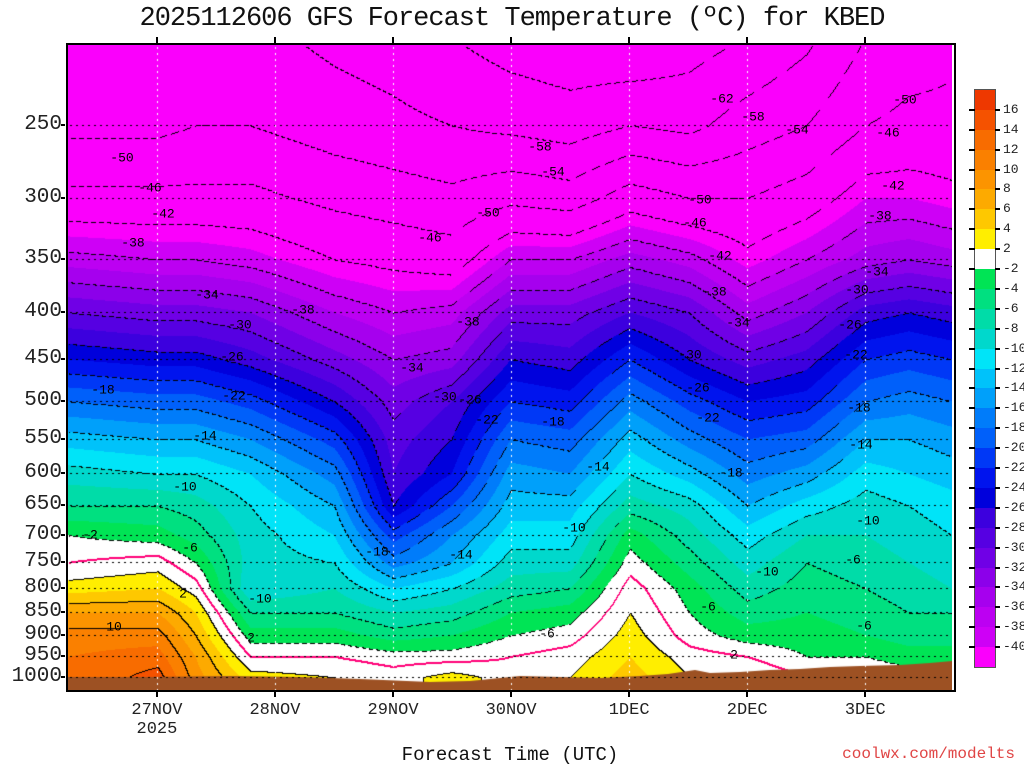 This screenshot has width=1024, height=768. I want to click on colorbar-tick-label: -8, so click(1011, 328).